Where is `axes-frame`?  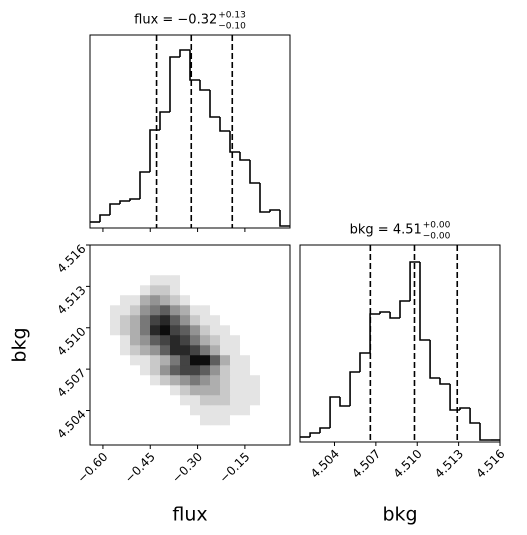
axes-frame is located at coordinates (190, 131).